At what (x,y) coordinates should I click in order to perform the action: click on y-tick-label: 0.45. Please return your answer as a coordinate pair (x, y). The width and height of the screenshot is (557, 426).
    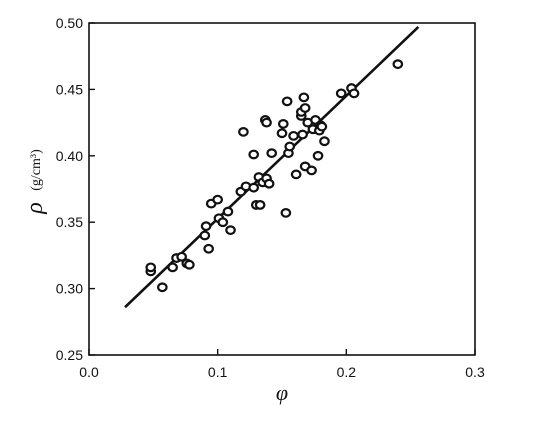
    Looking at the image, I should click on (69, 89).